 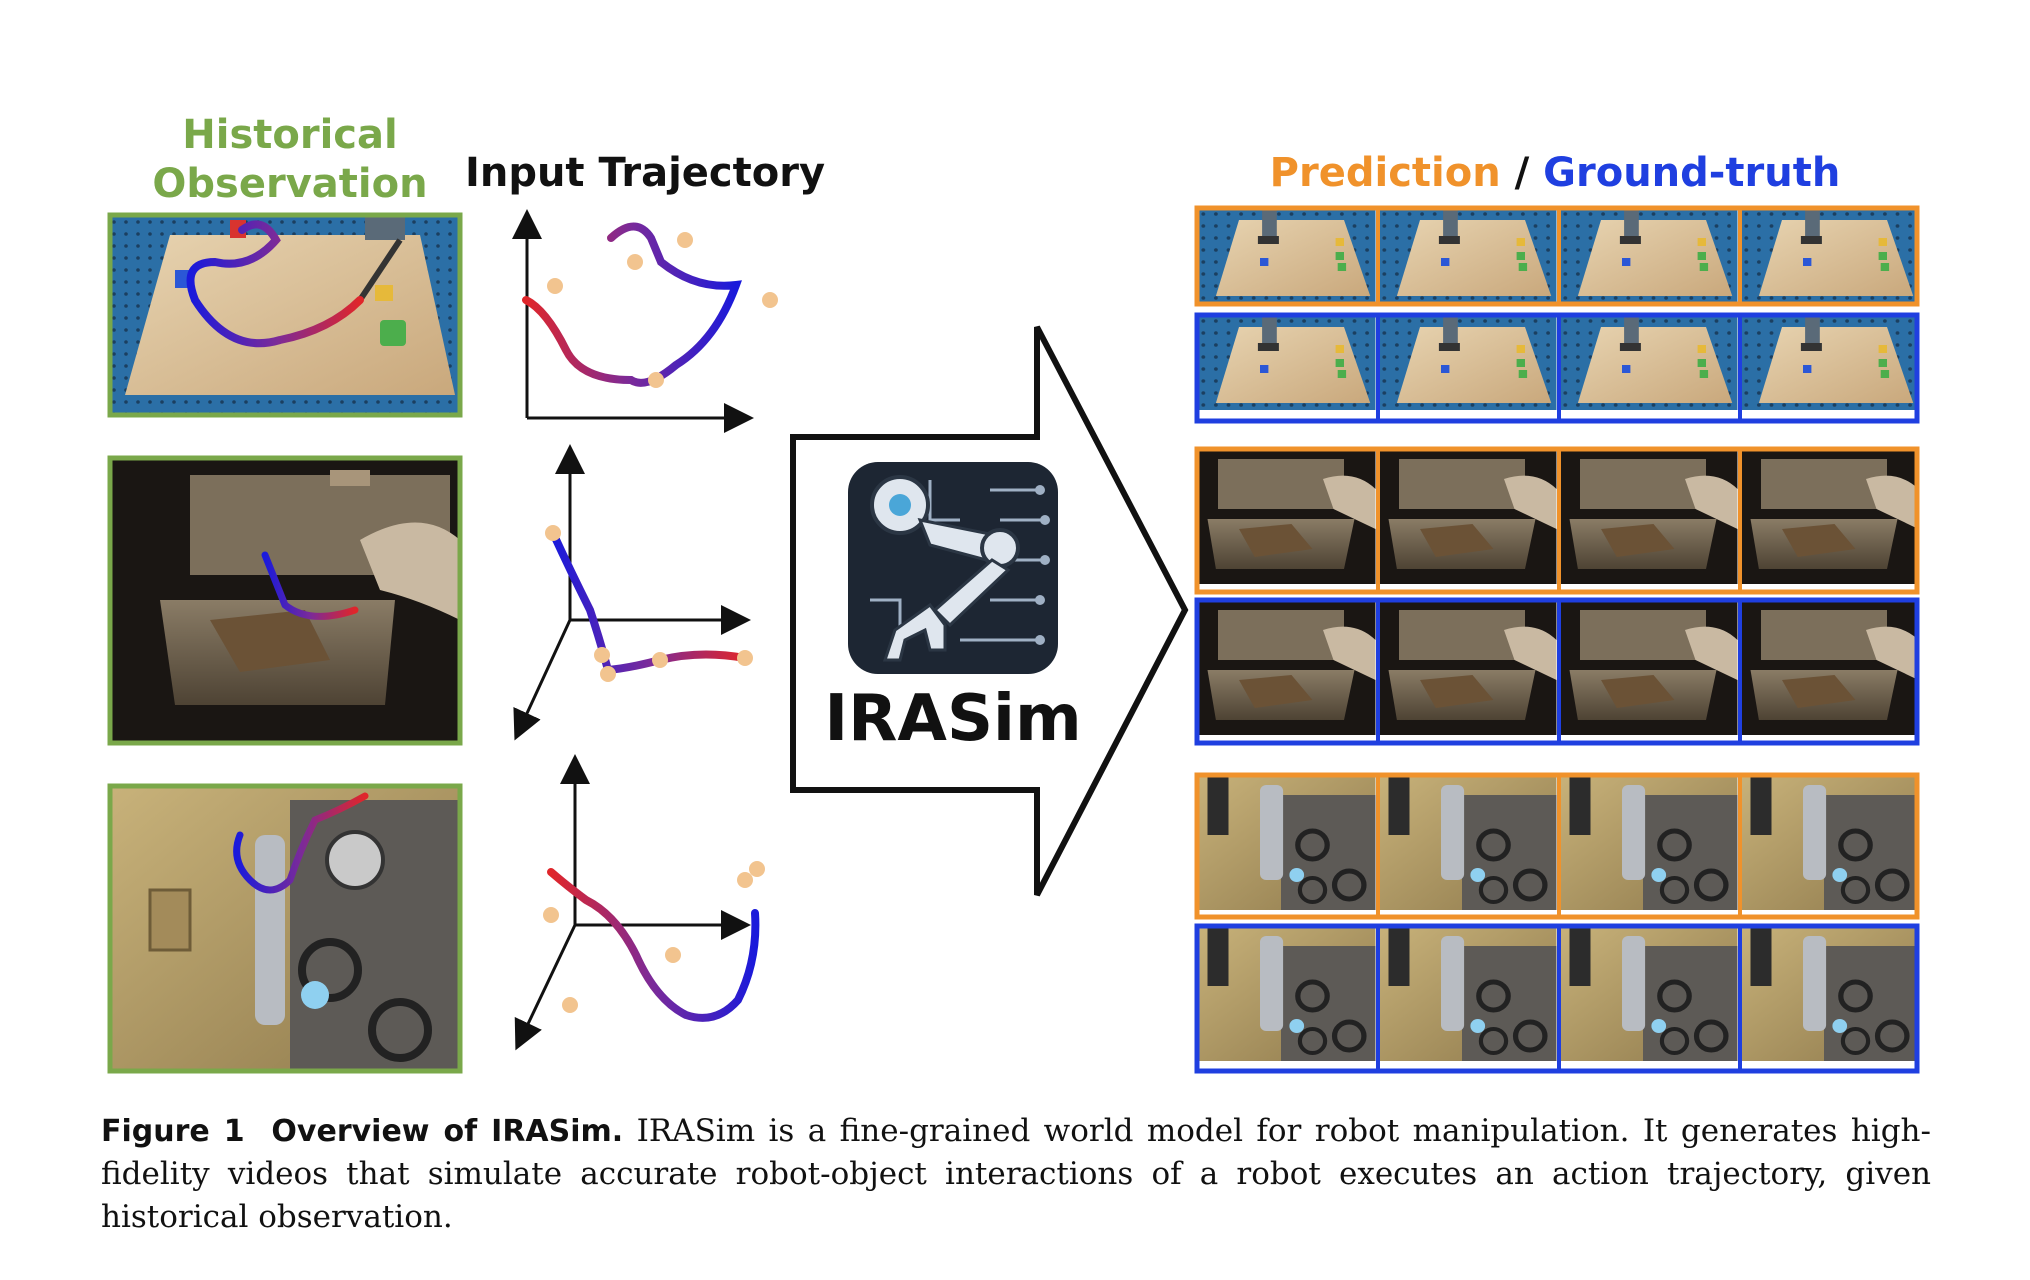 What do you see at coordinates (1557, 671) in the screenshot?
I see `scene-drawer-ground-truth-strip` at bounding box center [1557, 671].